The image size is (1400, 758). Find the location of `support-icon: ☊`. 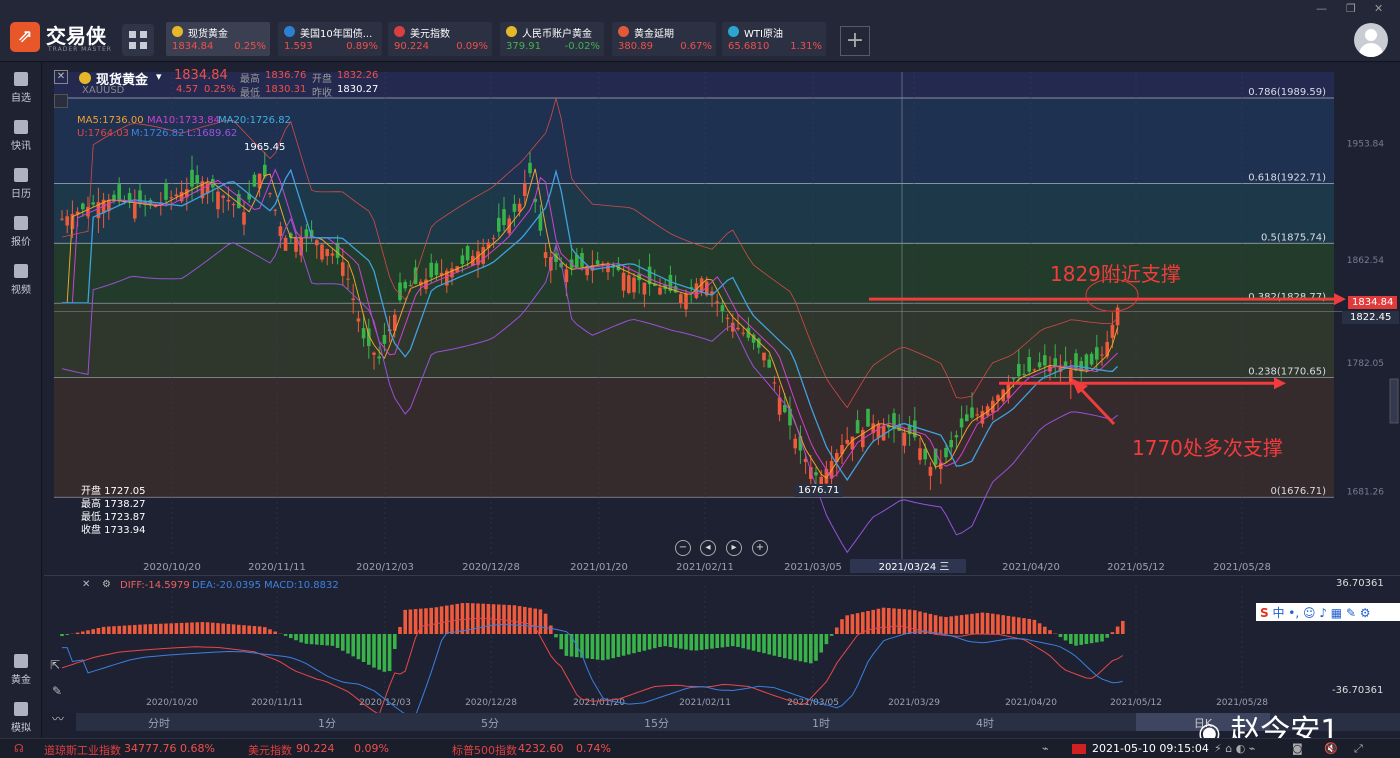

support-icon: ☊ is located at coordinates (19, 748).